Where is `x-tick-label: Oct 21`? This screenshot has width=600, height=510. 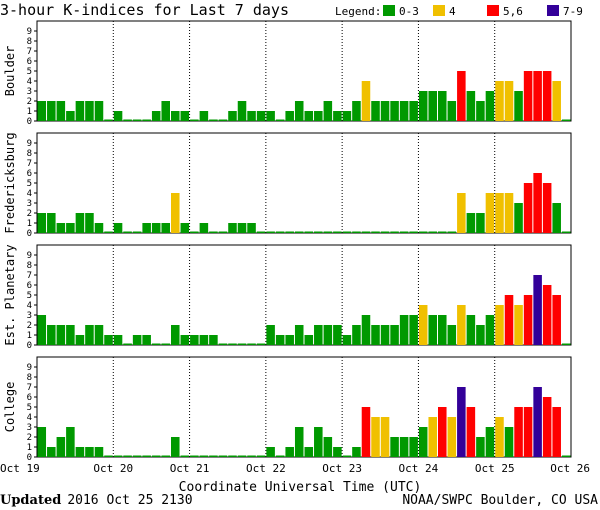 x-tick-label: Oct 21 is located at coordinates (190, 468).